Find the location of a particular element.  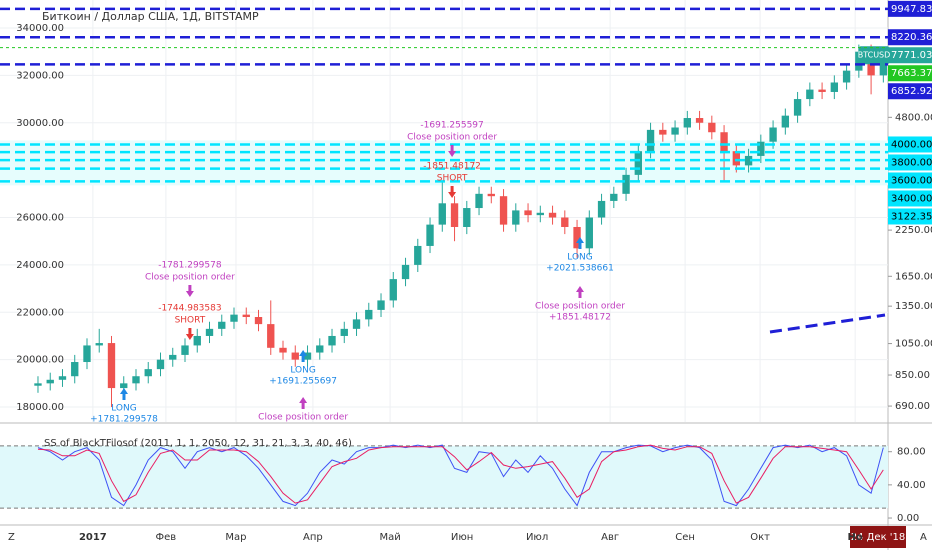

chart-title: Биткоин / Доллар США, 1Д, BITSTAMP is located at coordinates (150, 16).